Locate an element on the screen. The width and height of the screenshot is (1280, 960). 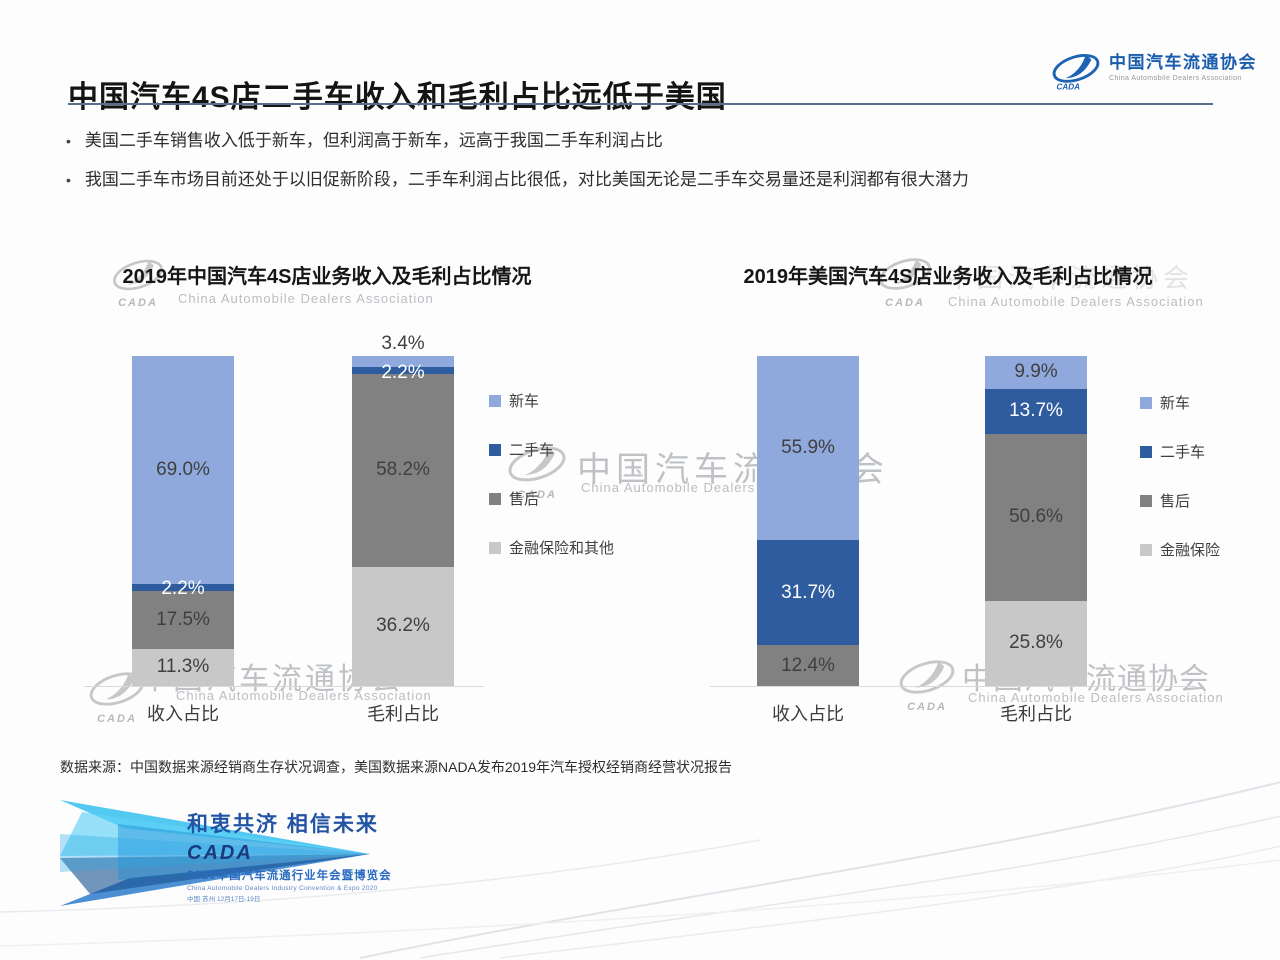
org-name-cn: 中国汽车流通协会 is located at coordinates (1183, 62).